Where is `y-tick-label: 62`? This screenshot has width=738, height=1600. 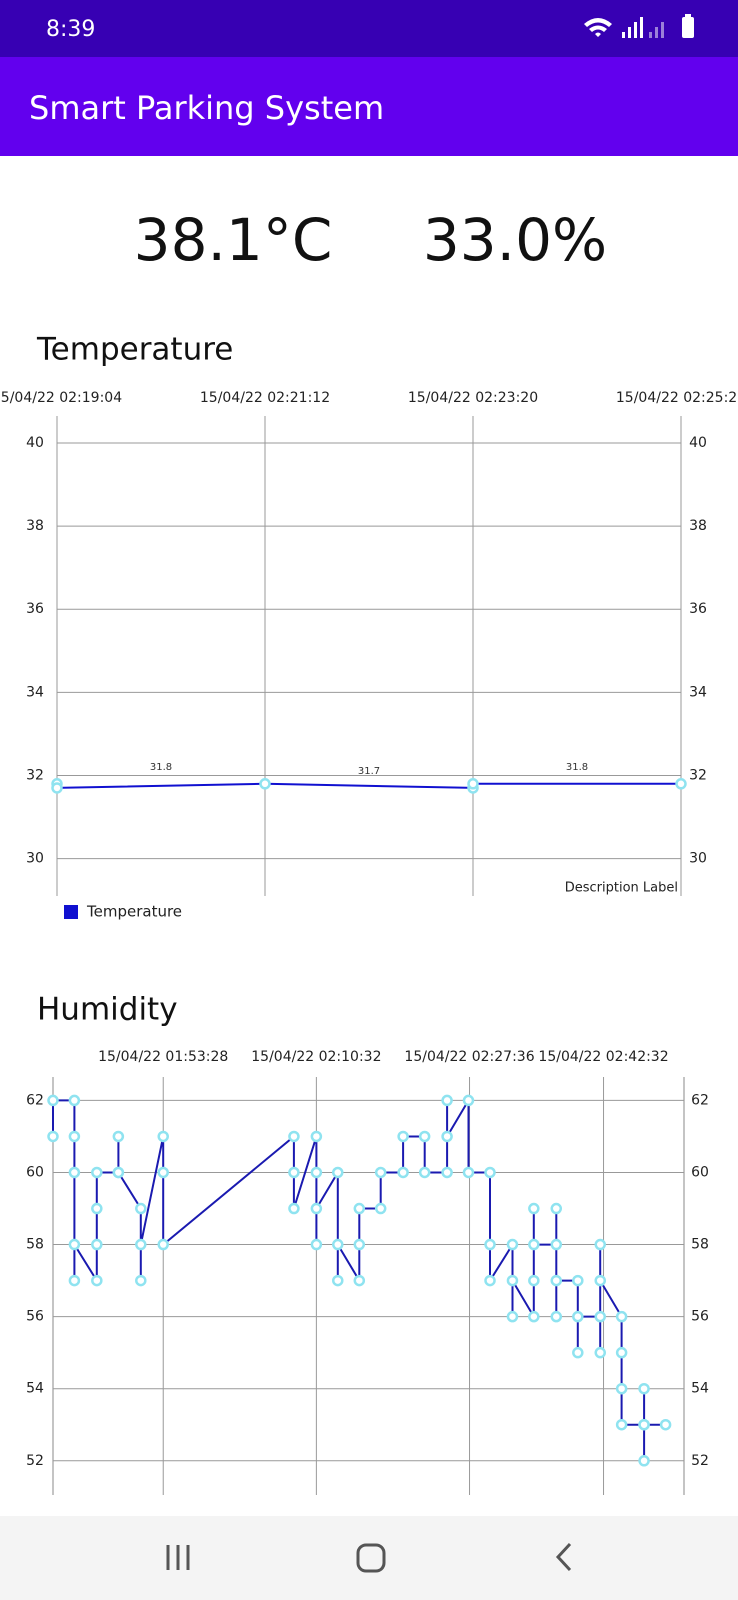
y-tick-label: 62 is located at coordinates (35, 1100).